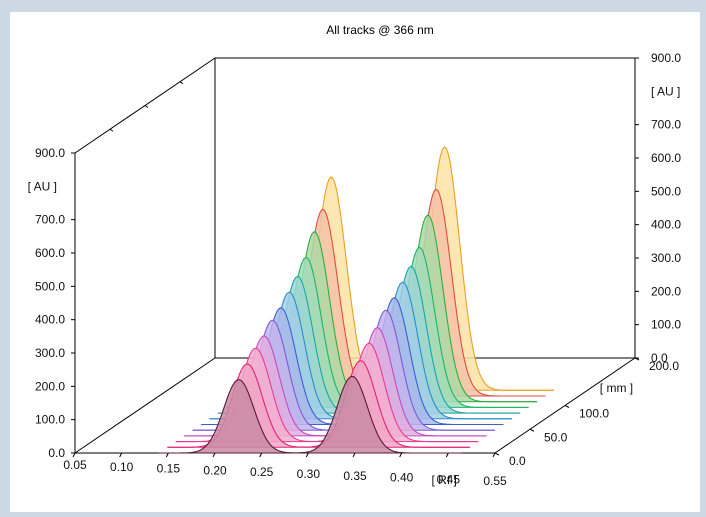 The width and height of the screenshot is (706, 517). I want to click on x-tick-label: 0.15, so click(169, 469).